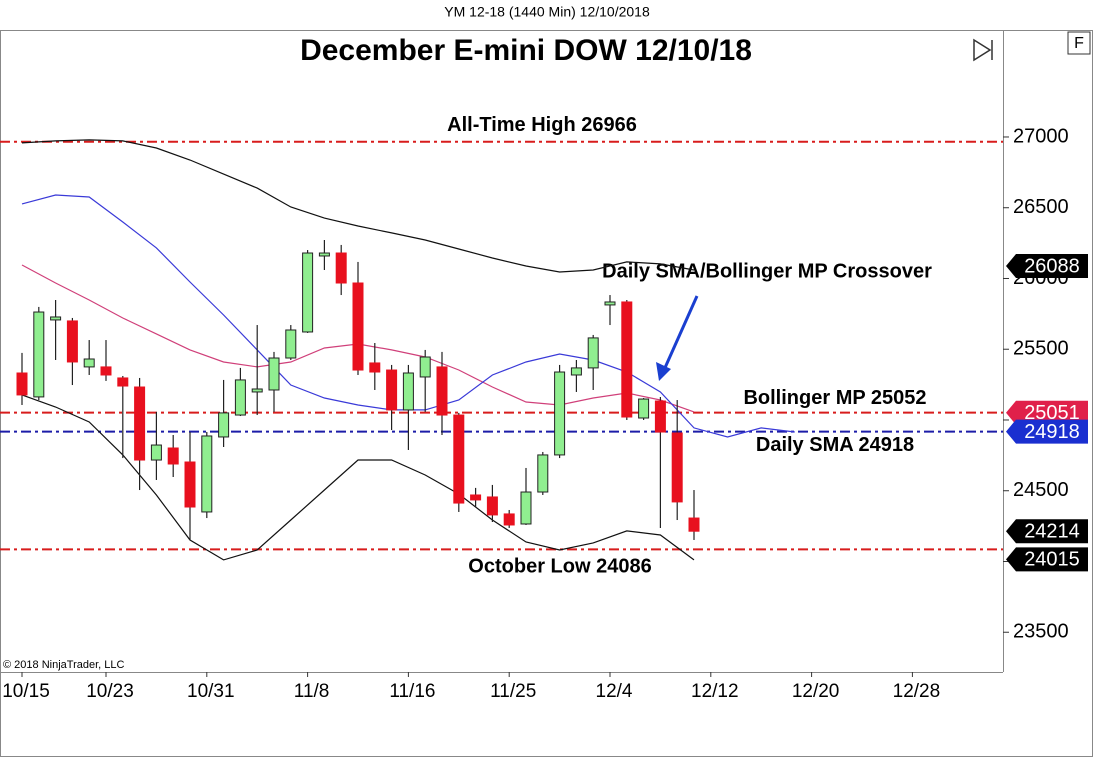  What do you see at coordinates (312, 691) in the screenshot?
I see `x-tick-label: 11/8` at bounding box center [312, 691].